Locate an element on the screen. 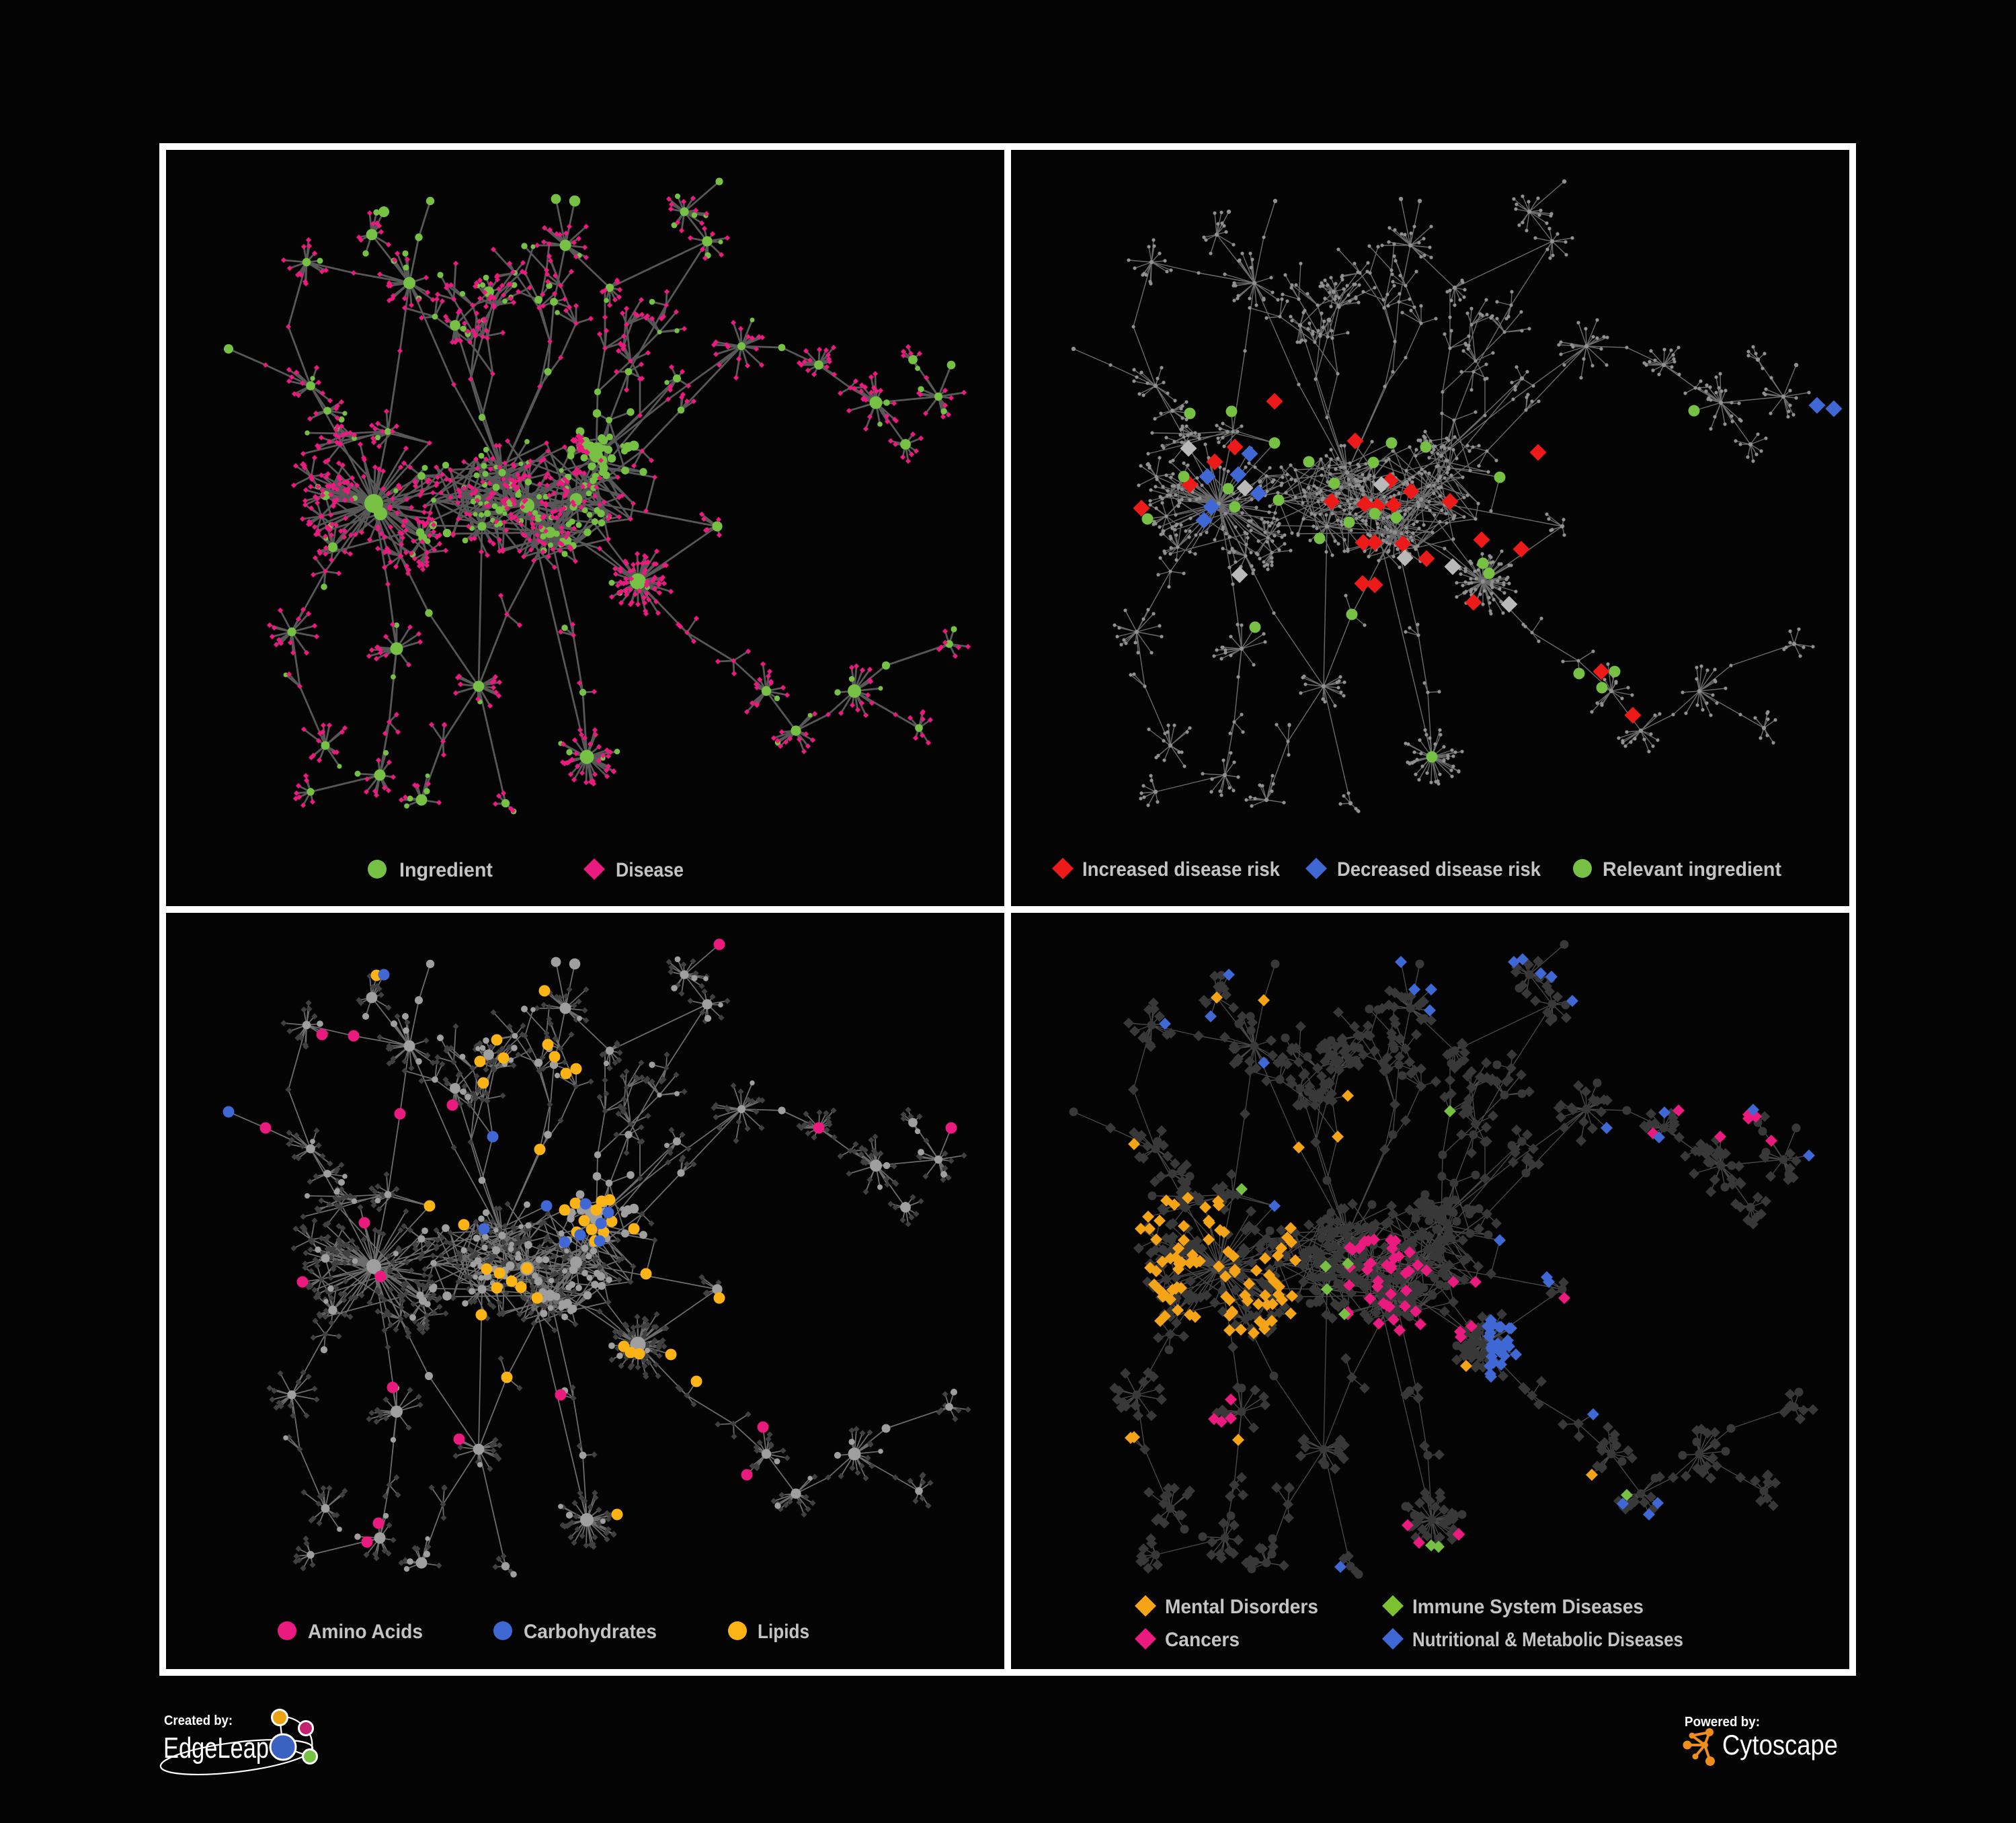  svg-text: Mental Disorders is located at coordinates (1241, 1607).